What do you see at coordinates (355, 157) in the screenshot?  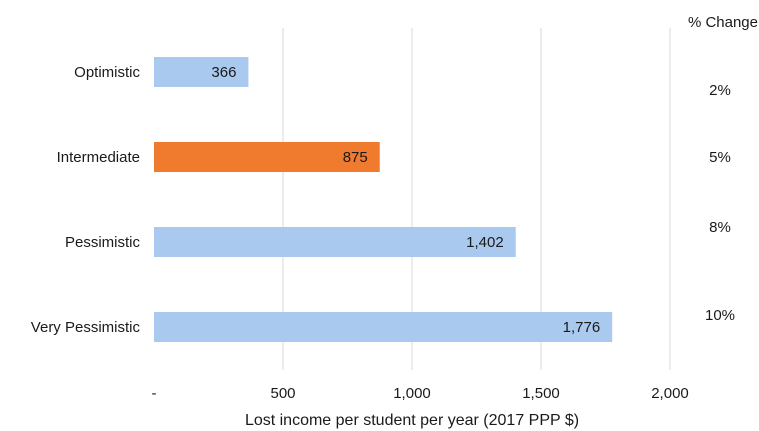 I see `bar-value-label: 875` at bounding box center [355, 157].